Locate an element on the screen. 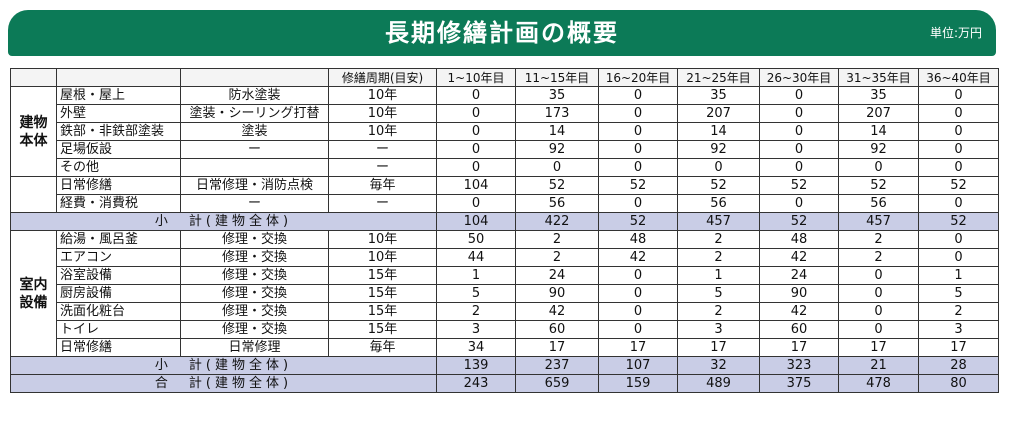  value-cell: 90 is located at coordinates (557, 293).